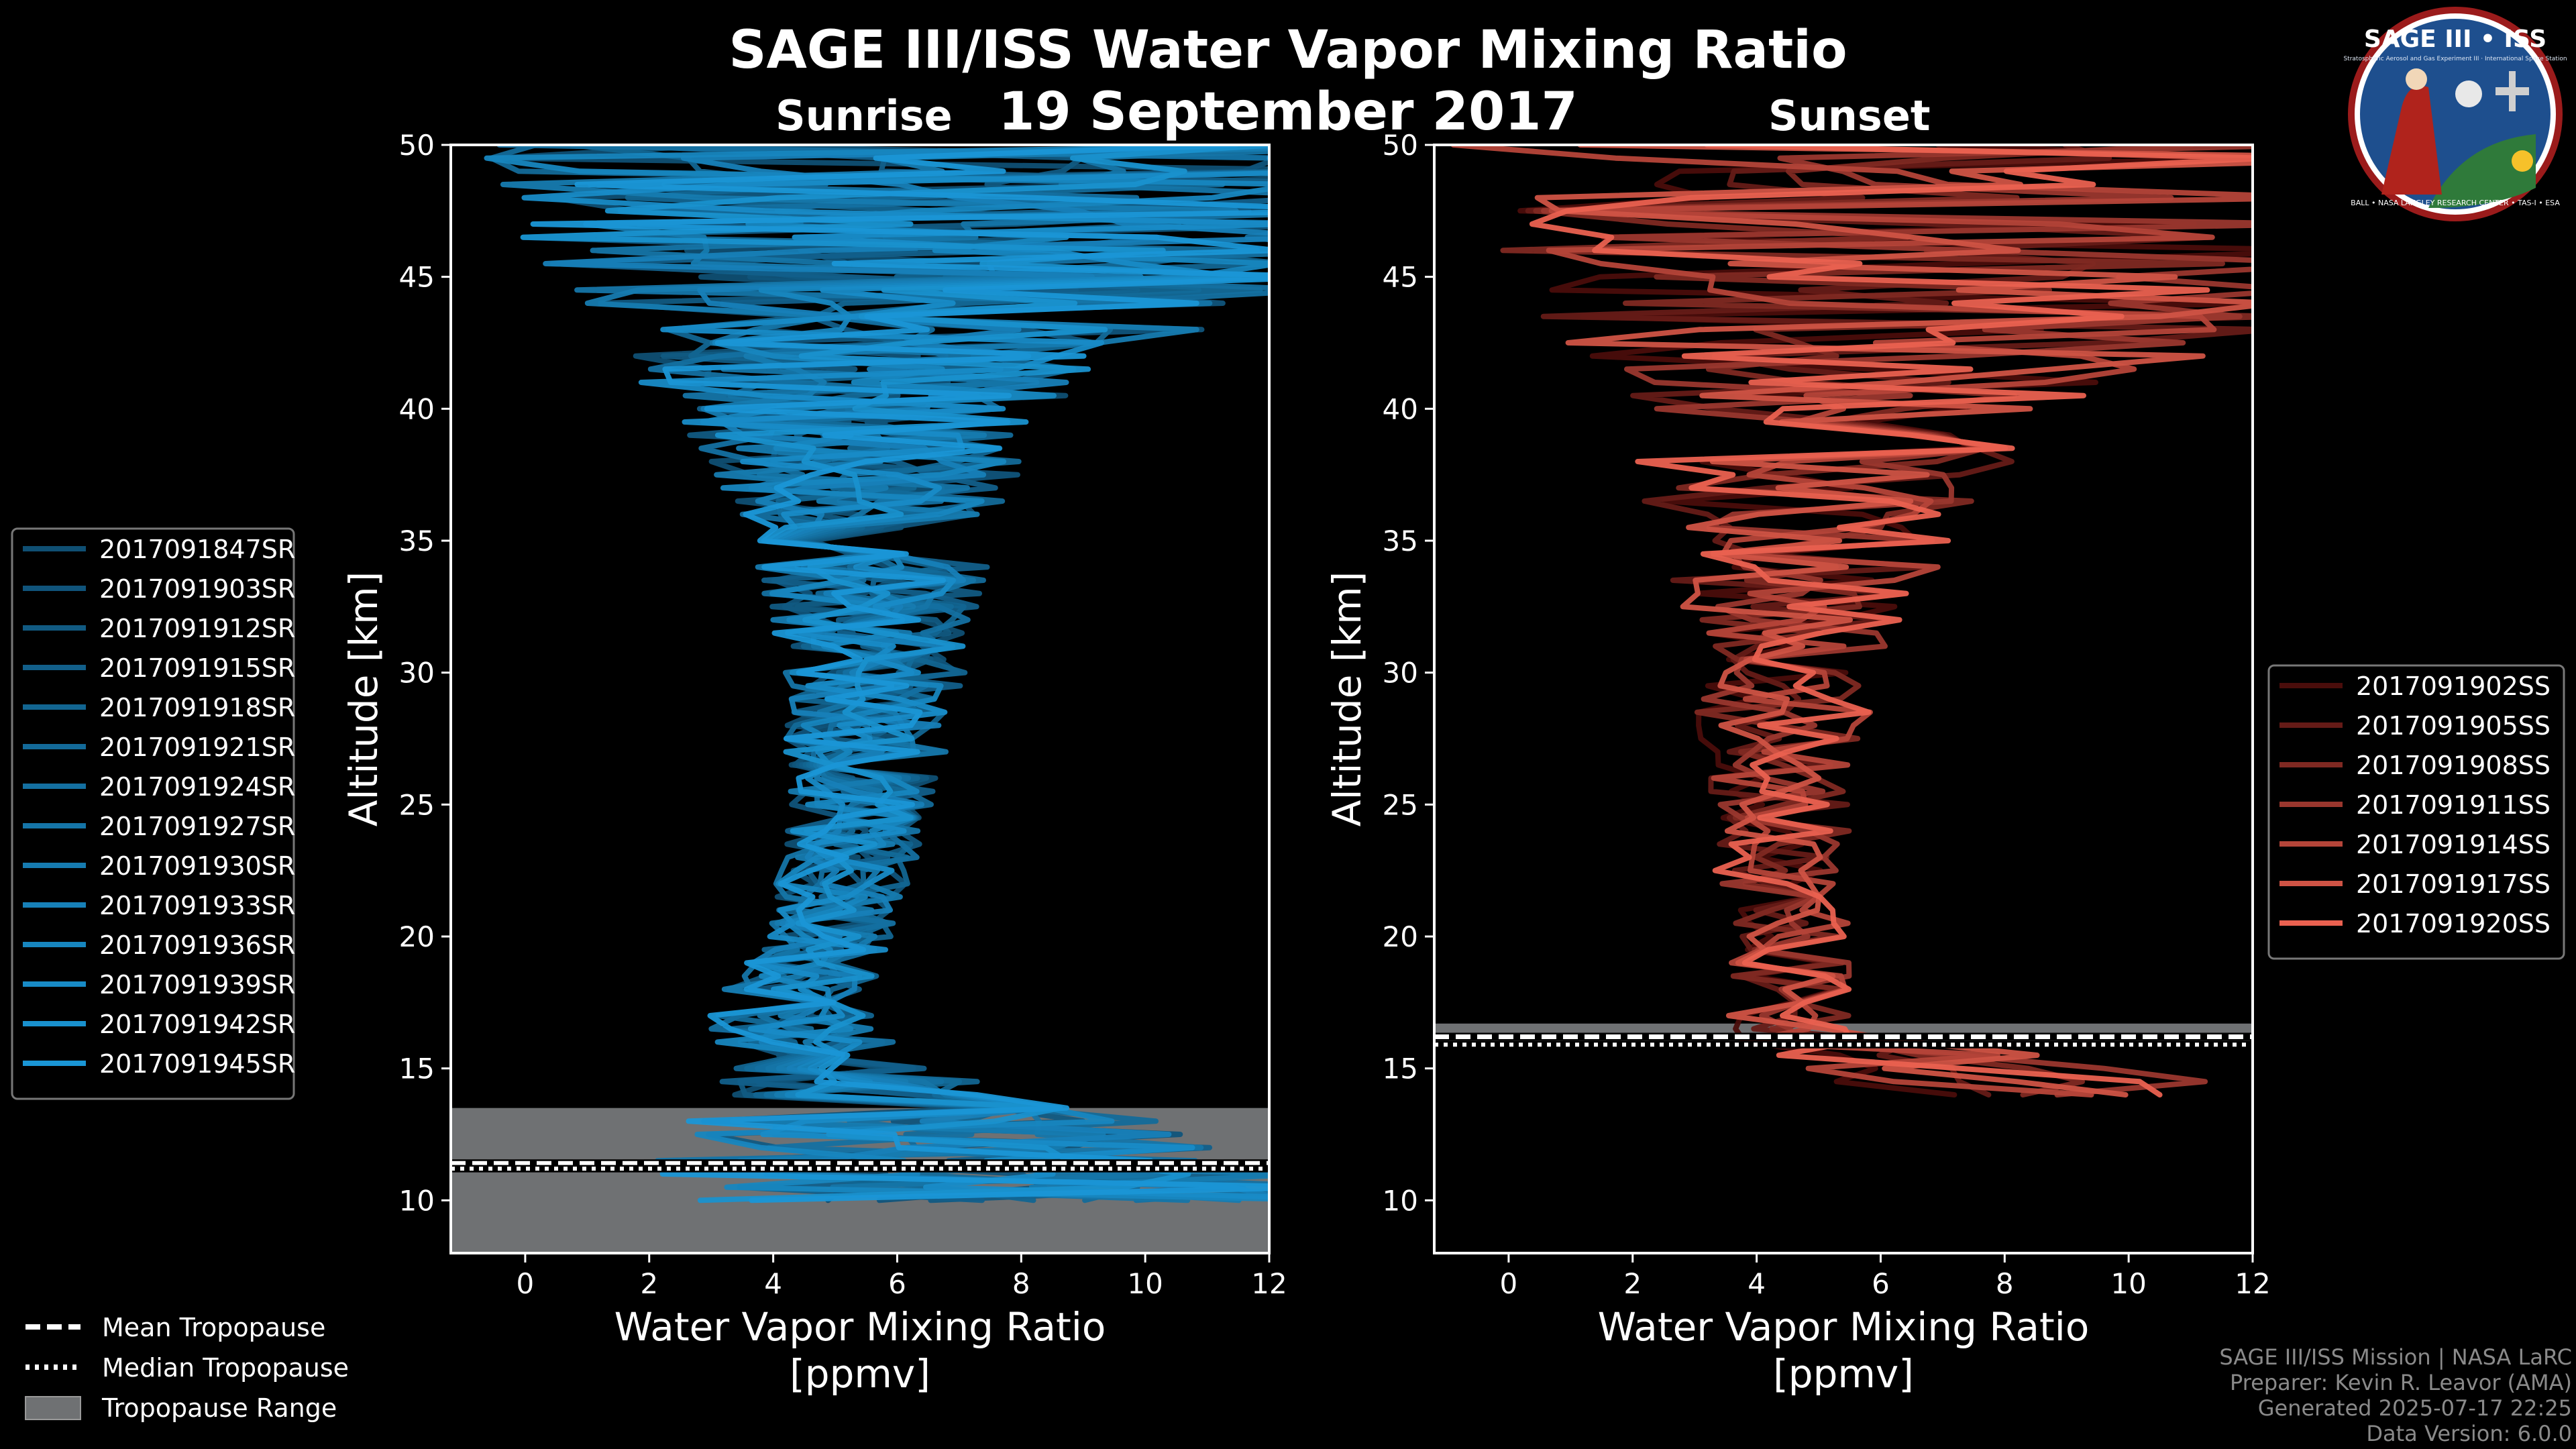 This screenshot has width=2576, height=1449. I want to click on legend-label: 2017091911SS, so click(2453, 805).